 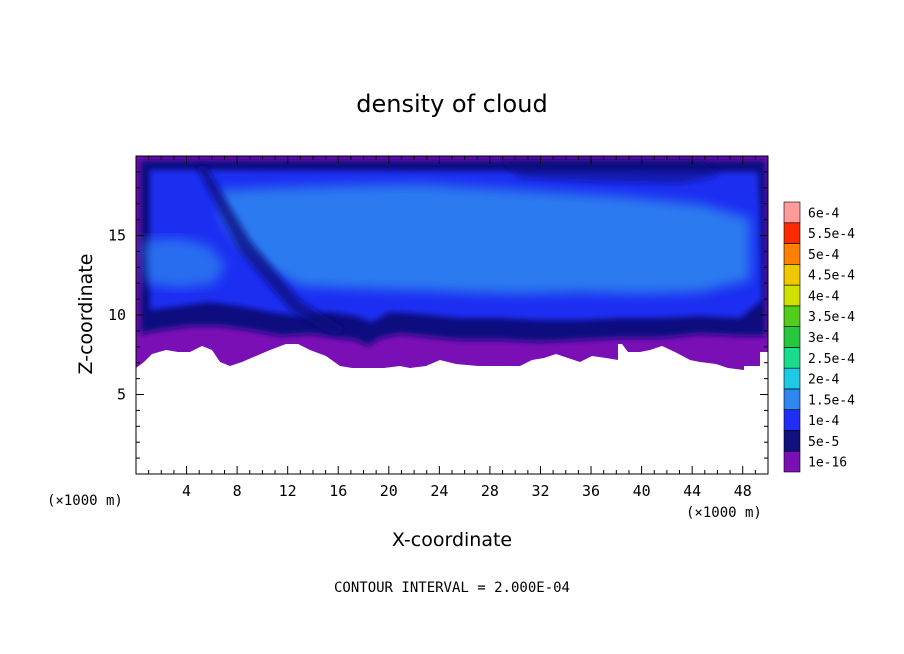 I want to click on x-tick-label: 24, so click(x=439, y=491).